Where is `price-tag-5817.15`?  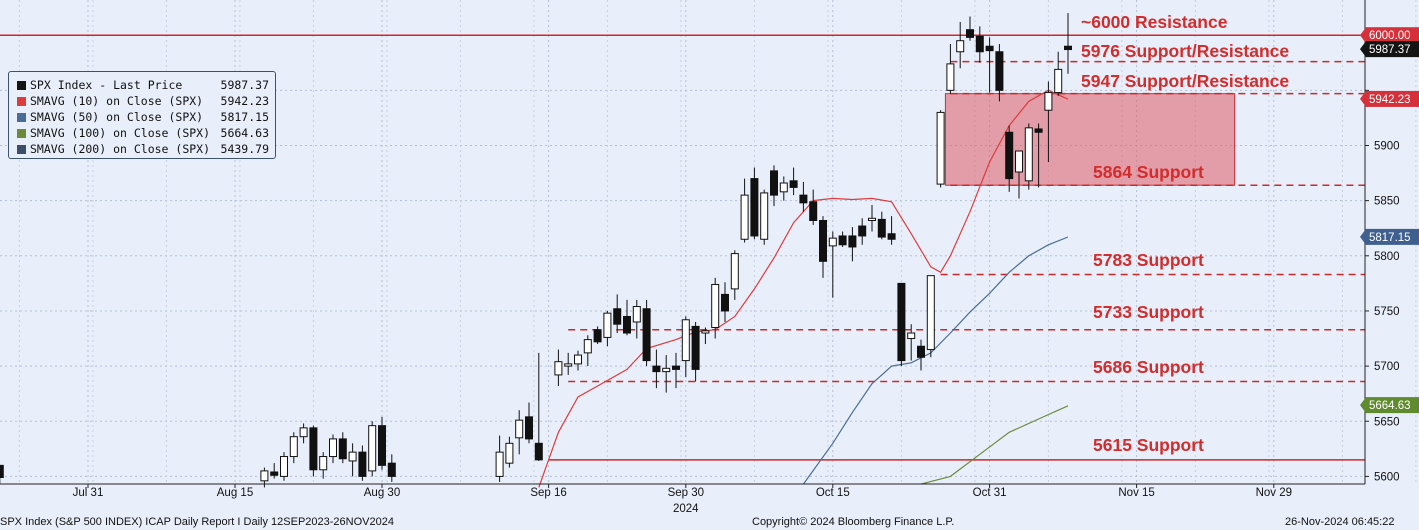
price-tag-5817.15 is located at coordinates (1392, 236).